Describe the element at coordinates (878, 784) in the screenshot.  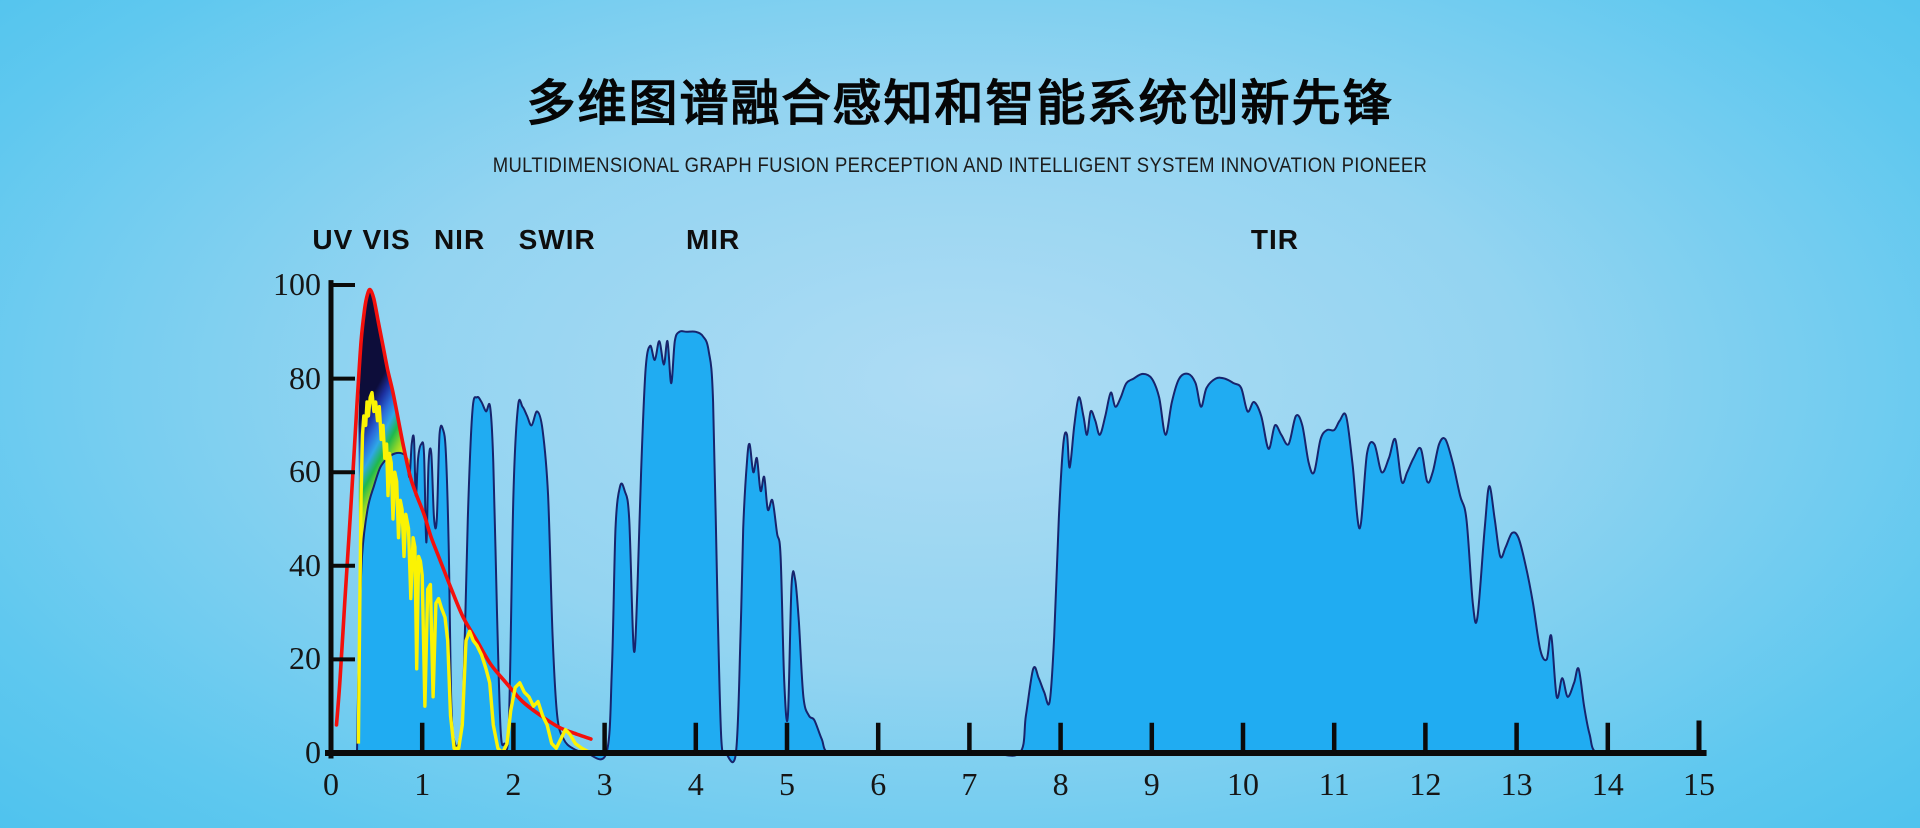
I see `x-tick-label: 6` at that location.